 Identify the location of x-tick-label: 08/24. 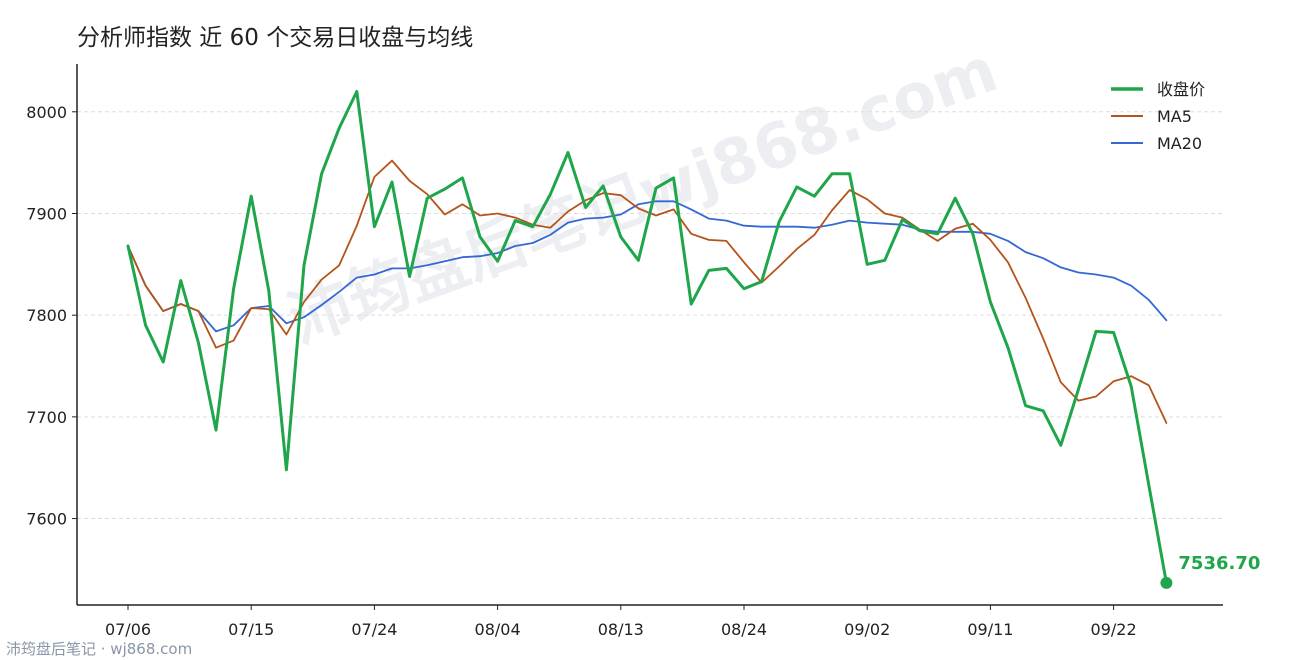
(744, 629).